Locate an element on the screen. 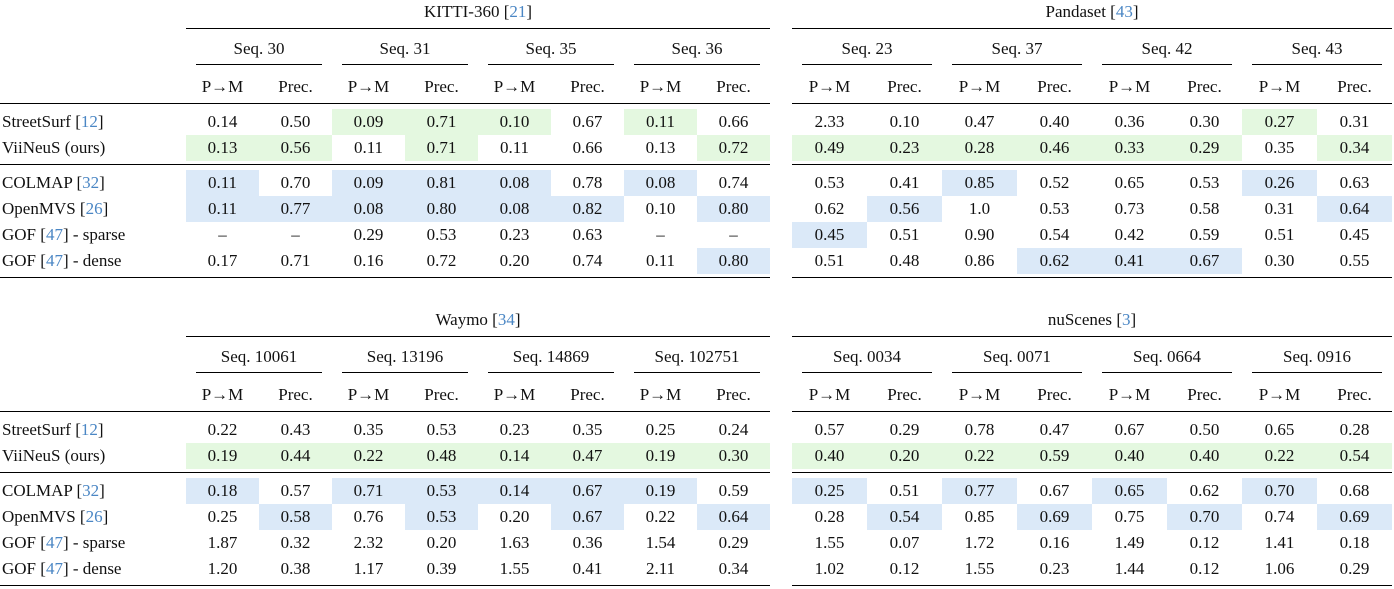 This screenshot has height=589, width=1394. metric-cell: 0.65 is located at coordinates (1279, 429).